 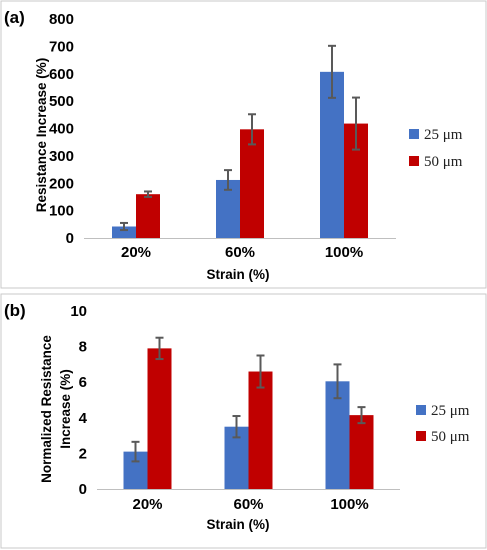 What do you see at coordinates (15, 310) in the screenshot?
I see `panel-b-label: (b)` at bounding box center [15, 310].